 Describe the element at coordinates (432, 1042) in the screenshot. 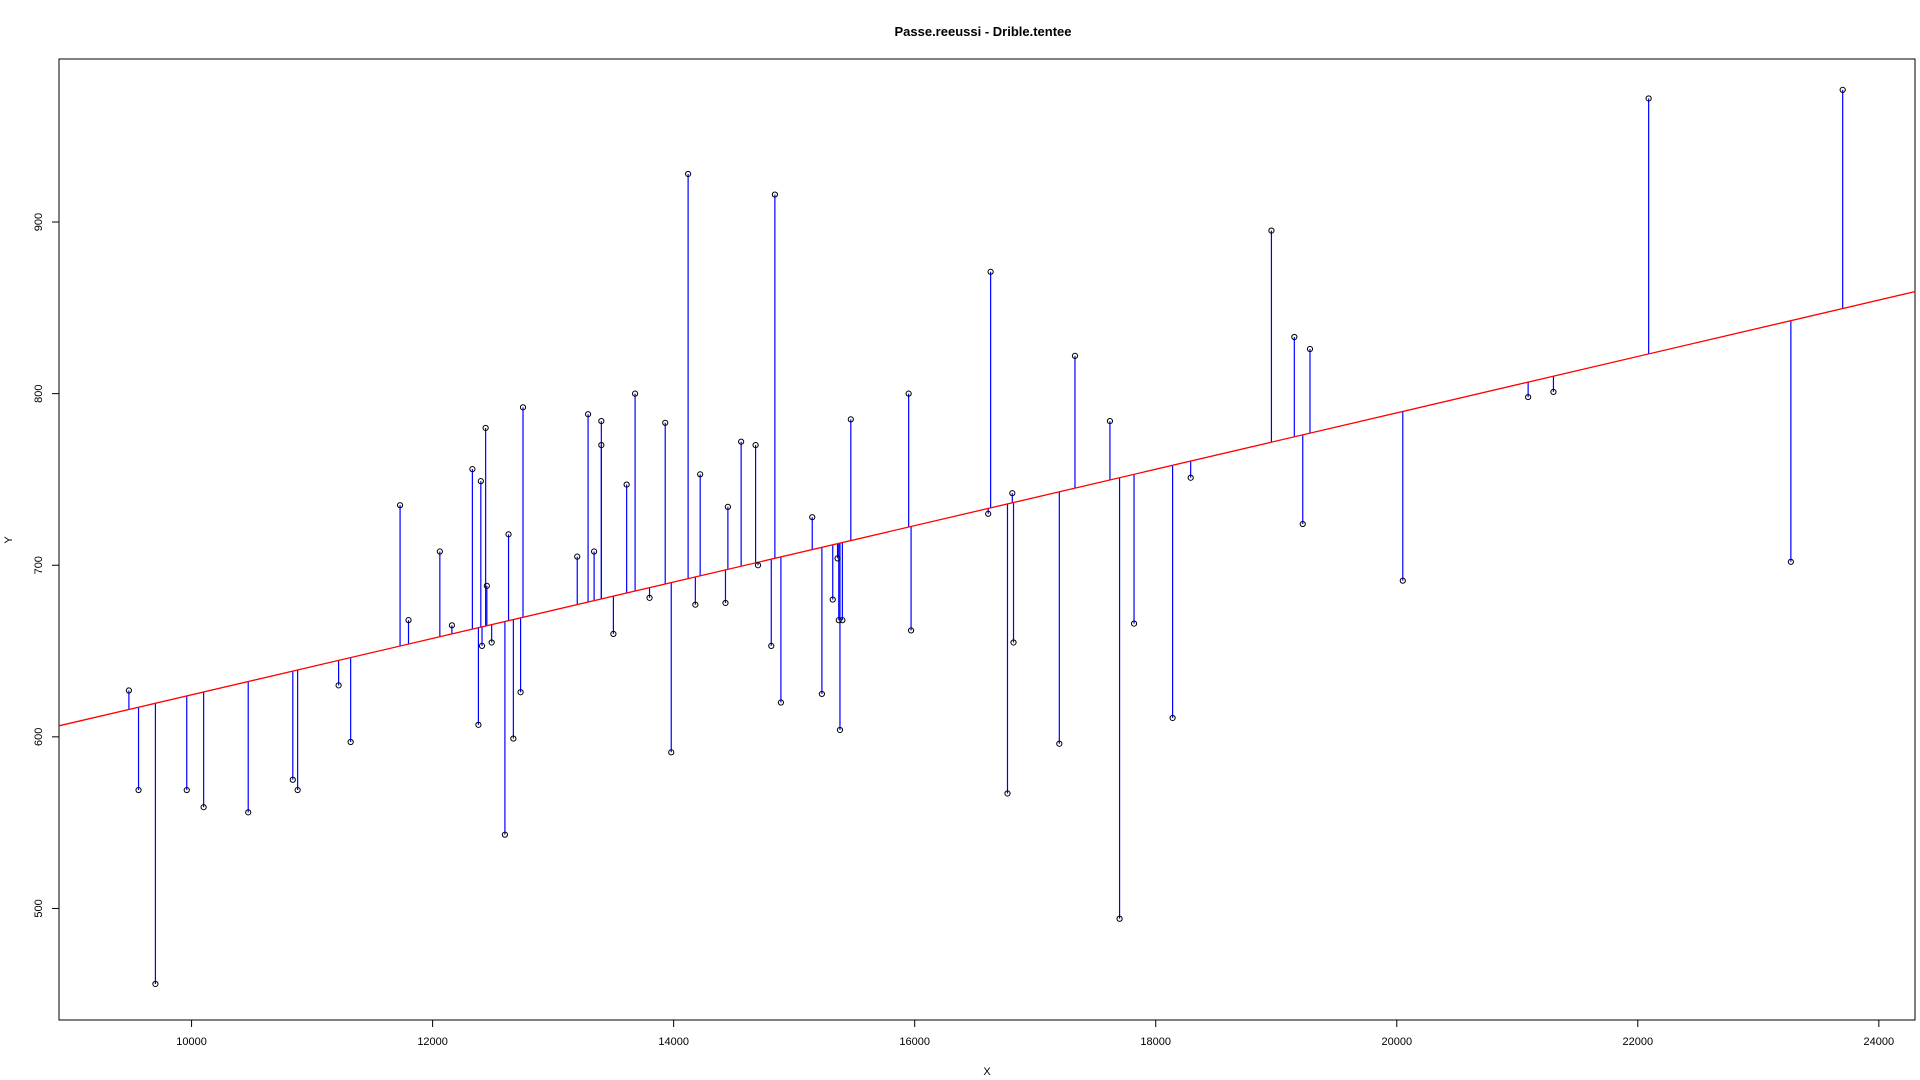

I see `x-tick-label: 12000` at that location.